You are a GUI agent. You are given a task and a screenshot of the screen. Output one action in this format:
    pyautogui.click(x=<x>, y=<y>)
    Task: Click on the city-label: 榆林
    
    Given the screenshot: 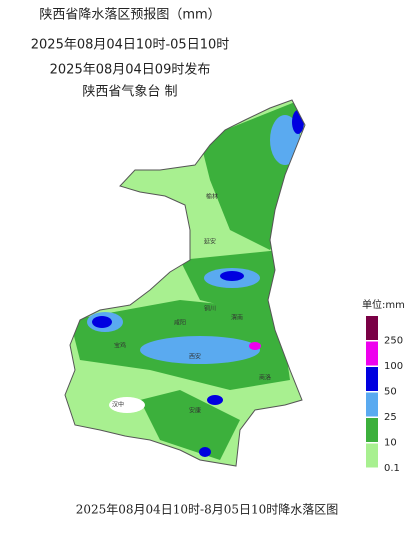 What is the action you would take?
    pyautogui.click(x=212, y=197)
    